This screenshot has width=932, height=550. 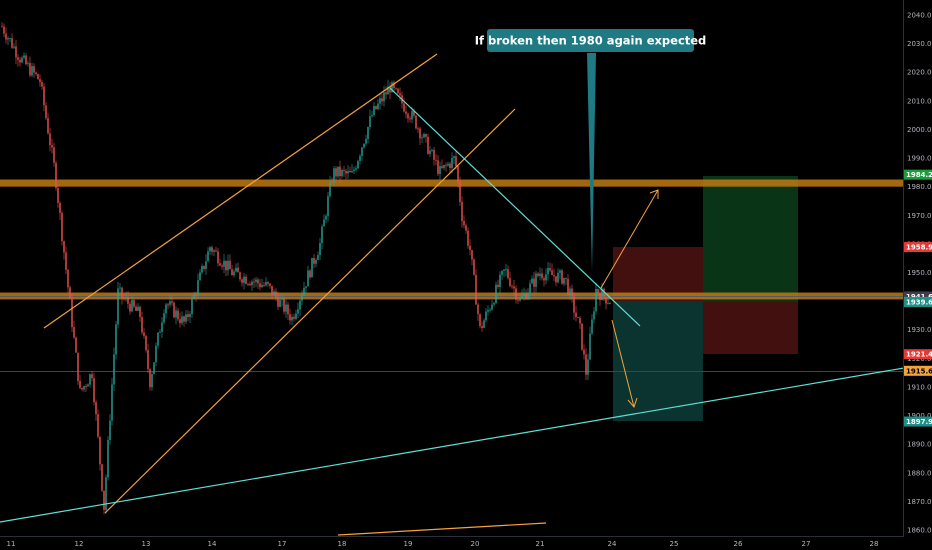 What do you see at coordinates (750, 328) in the screenshot?
I see `long-loss-zone` at bounding box center [750, 328].